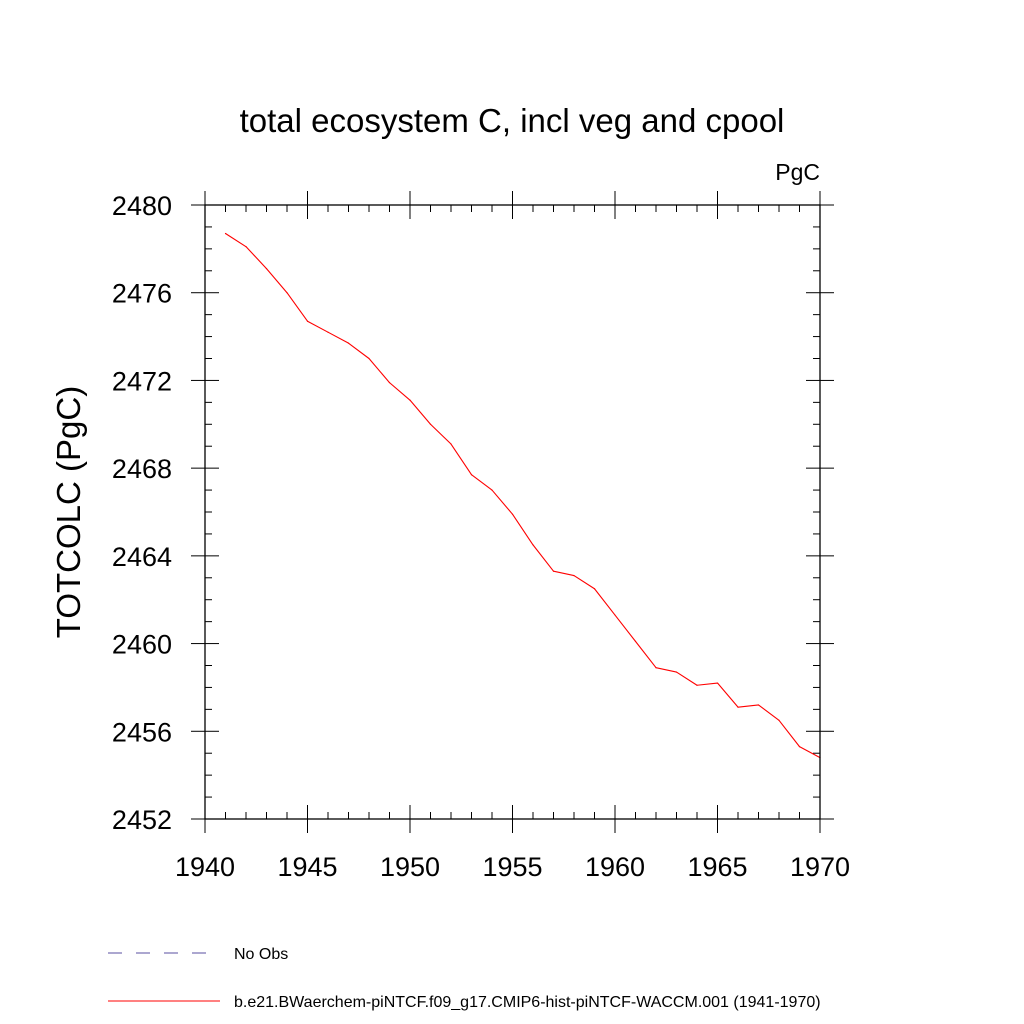 Image resolution: width=1024 pixels, height=1024 pixels. I want to click on y-tick-label: 2464, so click(142, 557).